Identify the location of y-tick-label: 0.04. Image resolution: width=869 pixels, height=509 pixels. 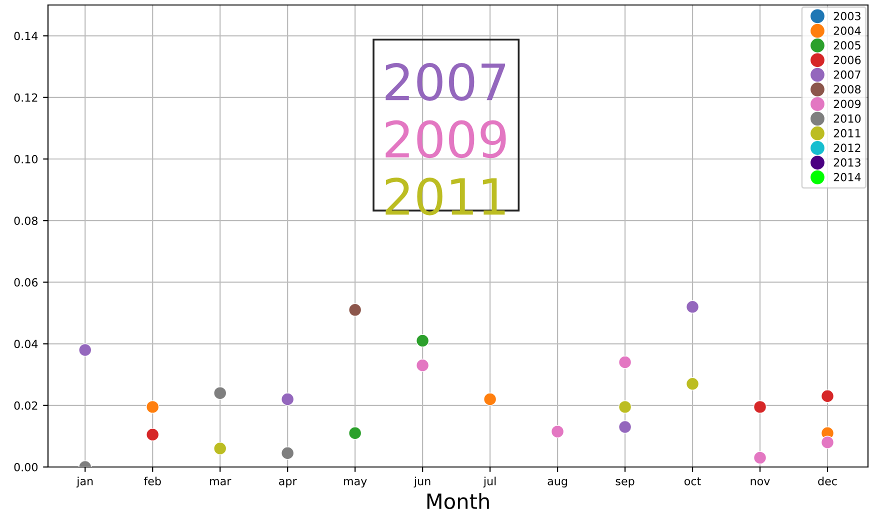
(26, 344).